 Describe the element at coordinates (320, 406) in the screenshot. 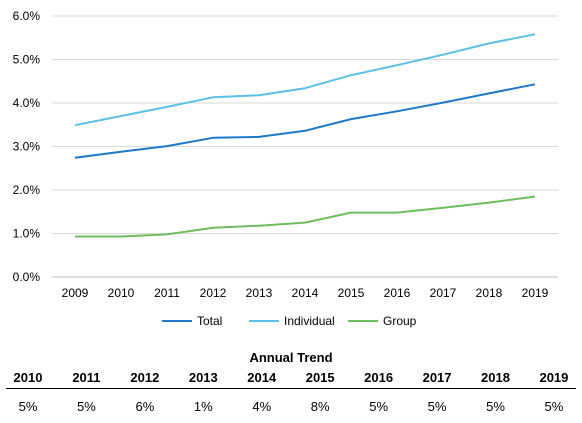

I see `trend-value: 8%` at that location.